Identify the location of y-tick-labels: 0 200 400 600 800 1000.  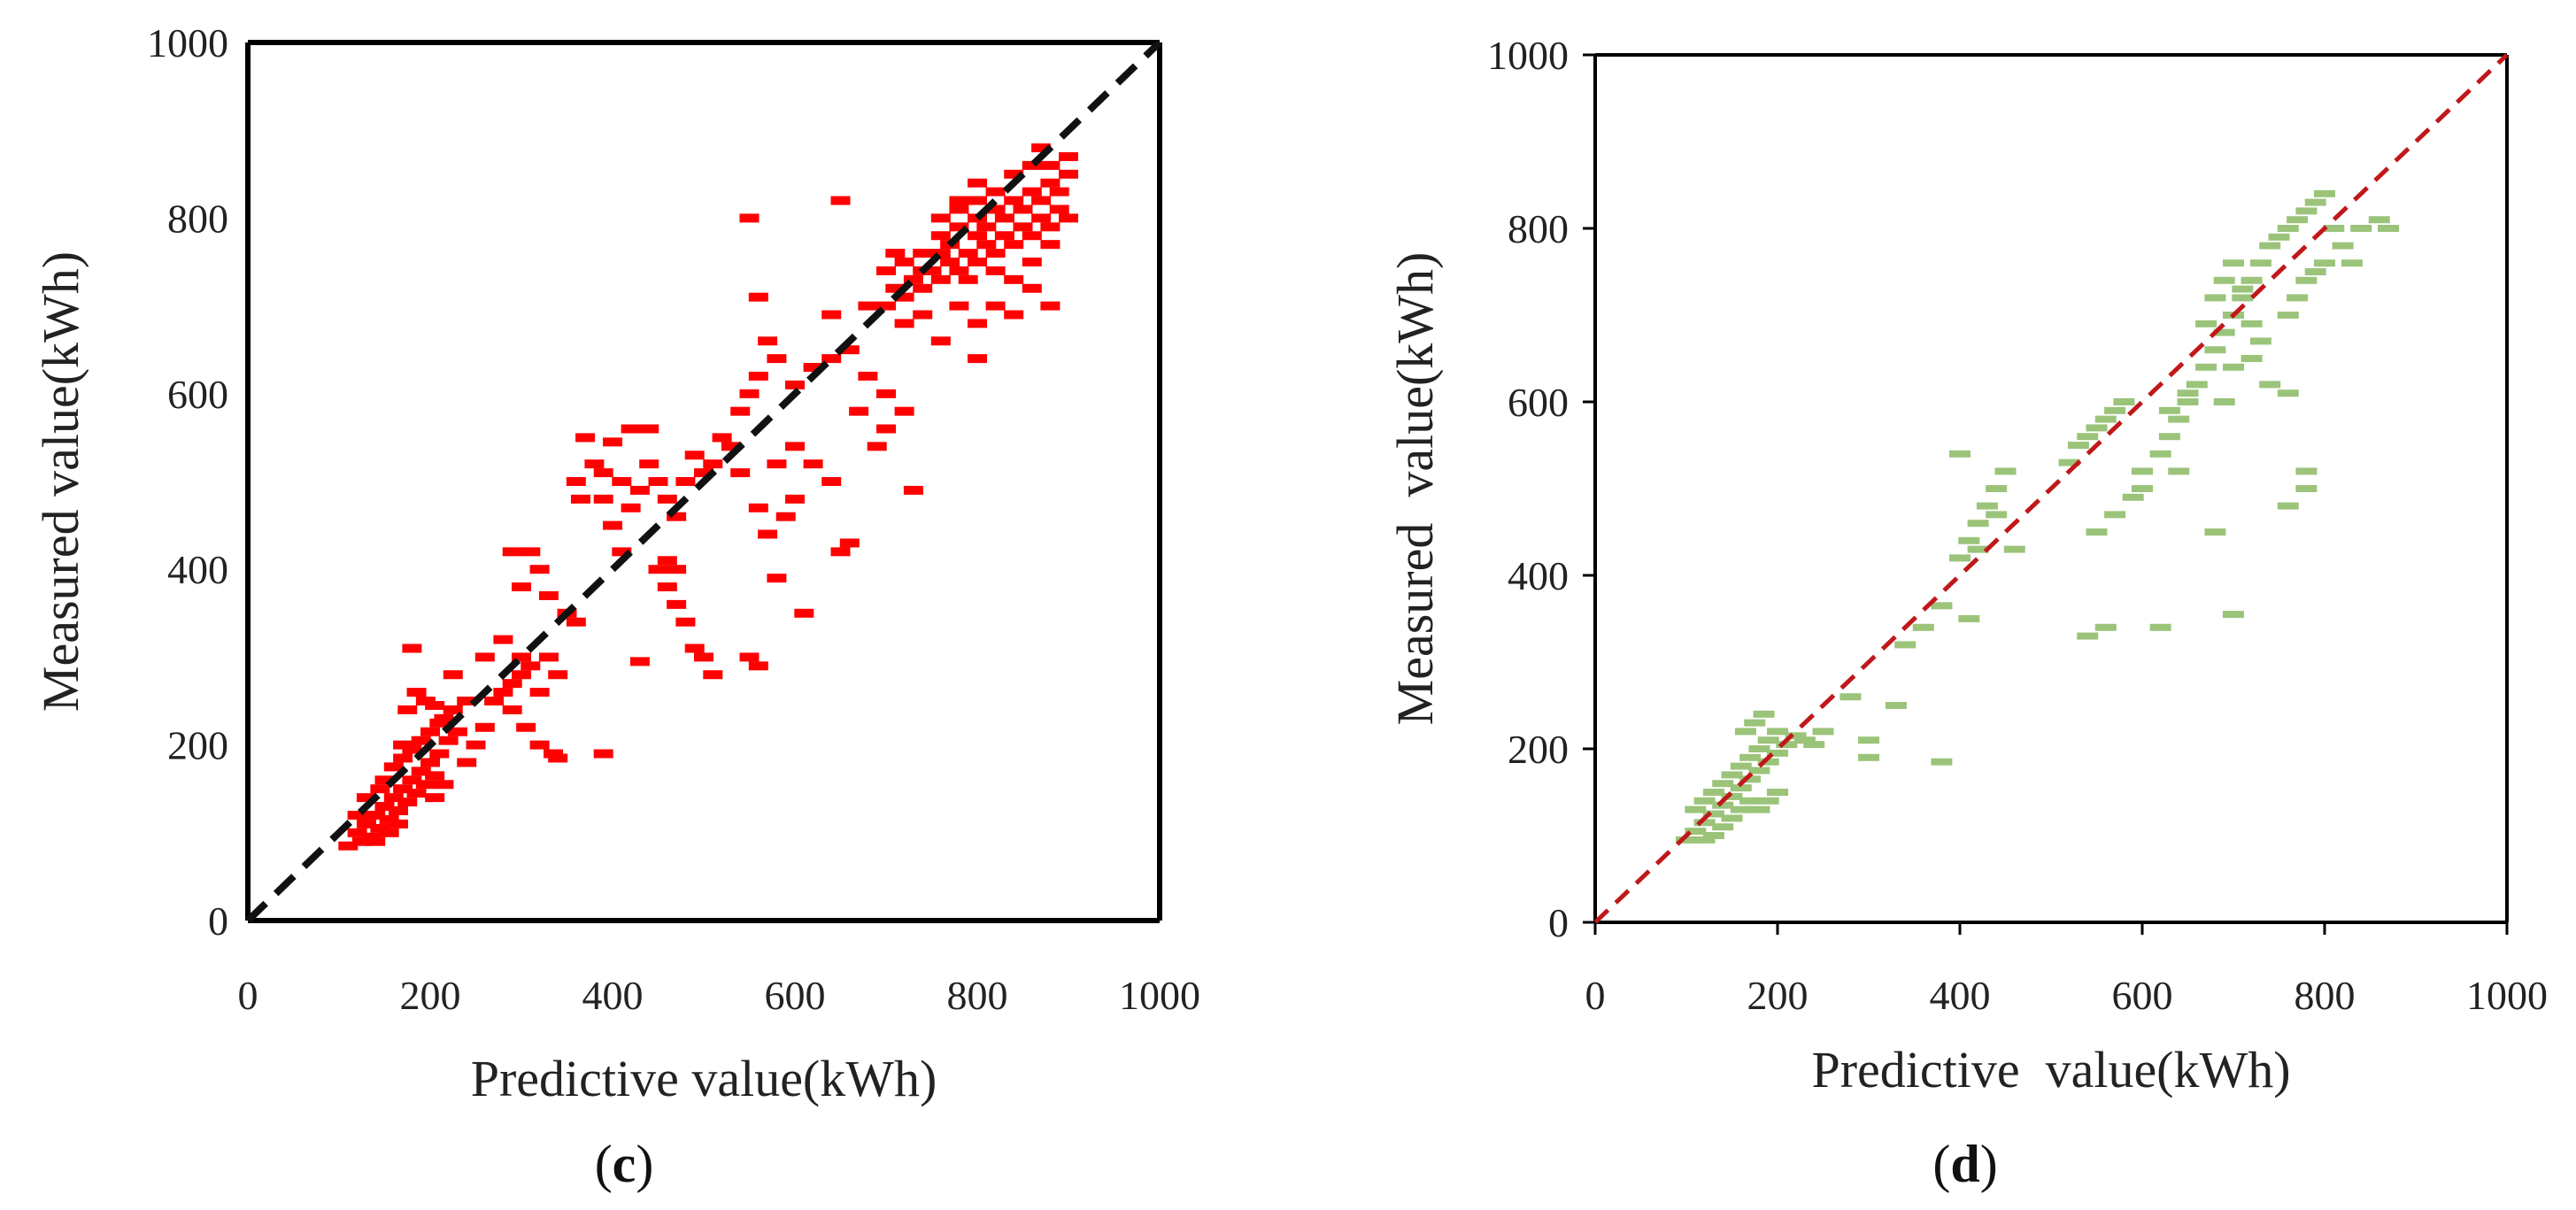
(187, 482).